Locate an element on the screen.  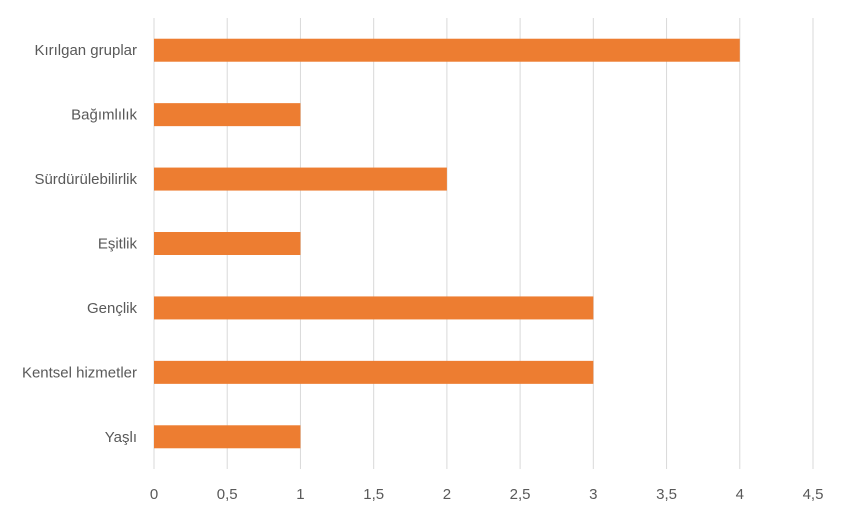
category-label: Eşitlik is located at coordinates (118, 244).